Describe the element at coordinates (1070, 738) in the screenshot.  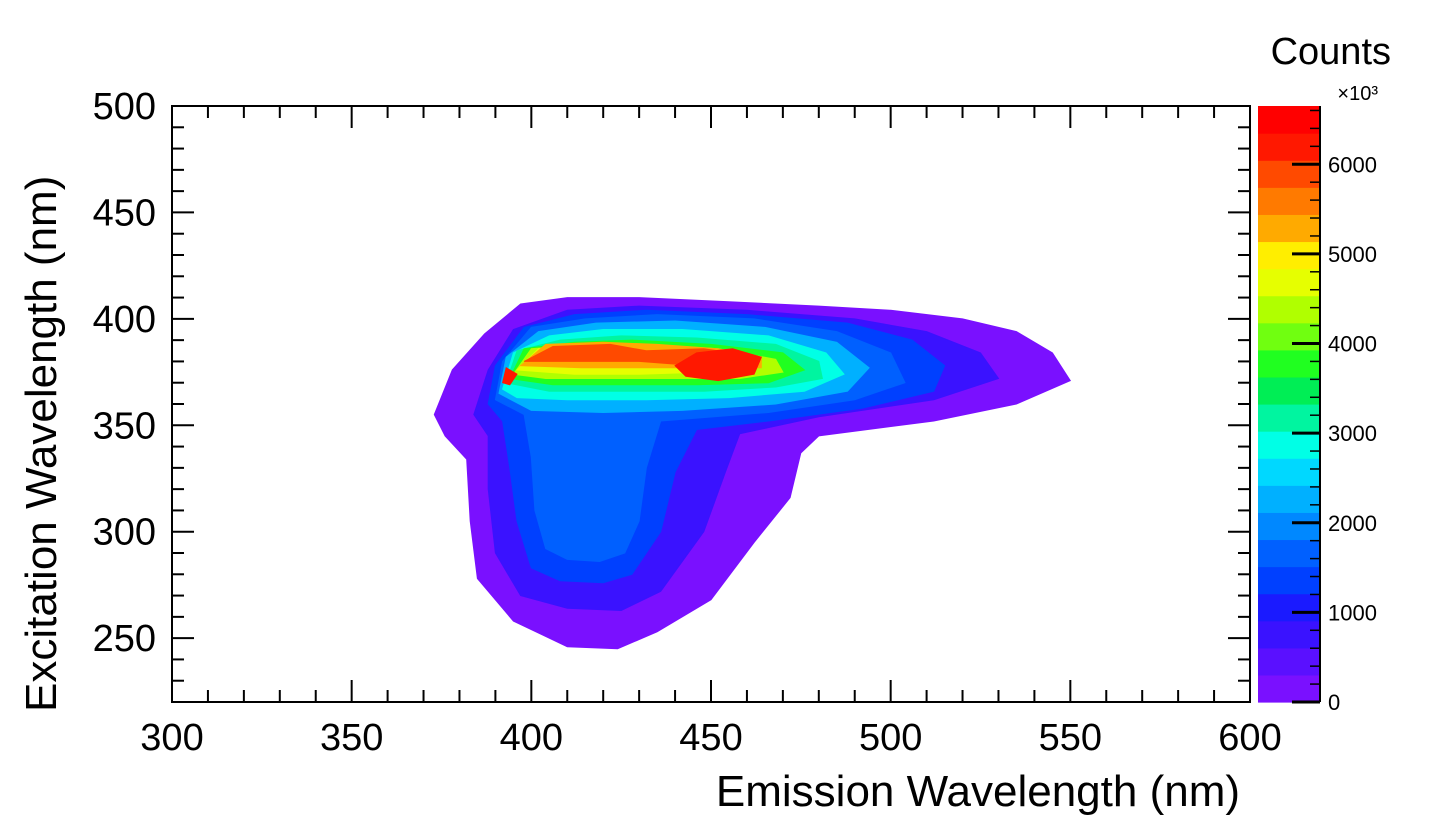
I see `x-tick-label: 550` at that location.